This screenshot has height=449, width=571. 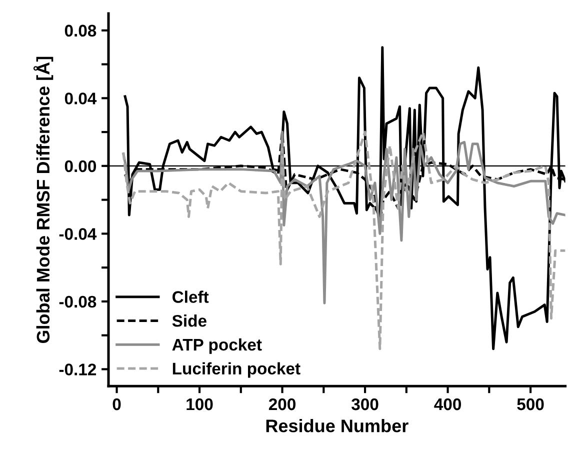 I want to click on x-tick-label: 0, so click(x=116, y=404).